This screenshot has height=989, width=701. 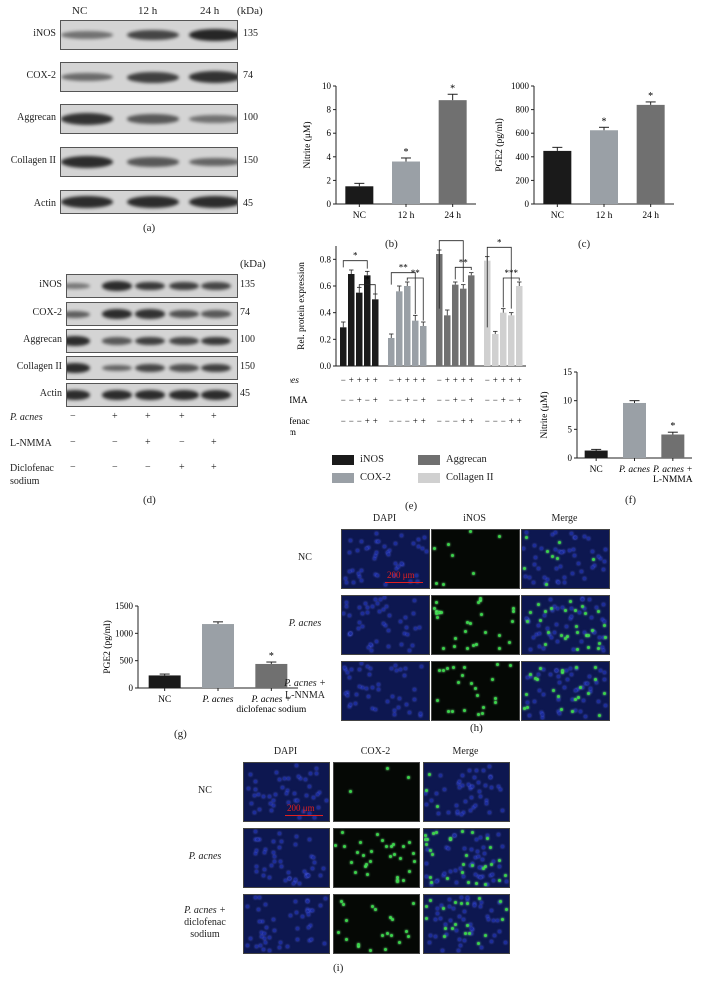 What do you see at coordinates (205, 857) in the screenshot?
I see `micro-row-label: P. acnes` at bounding box center [205, 857].